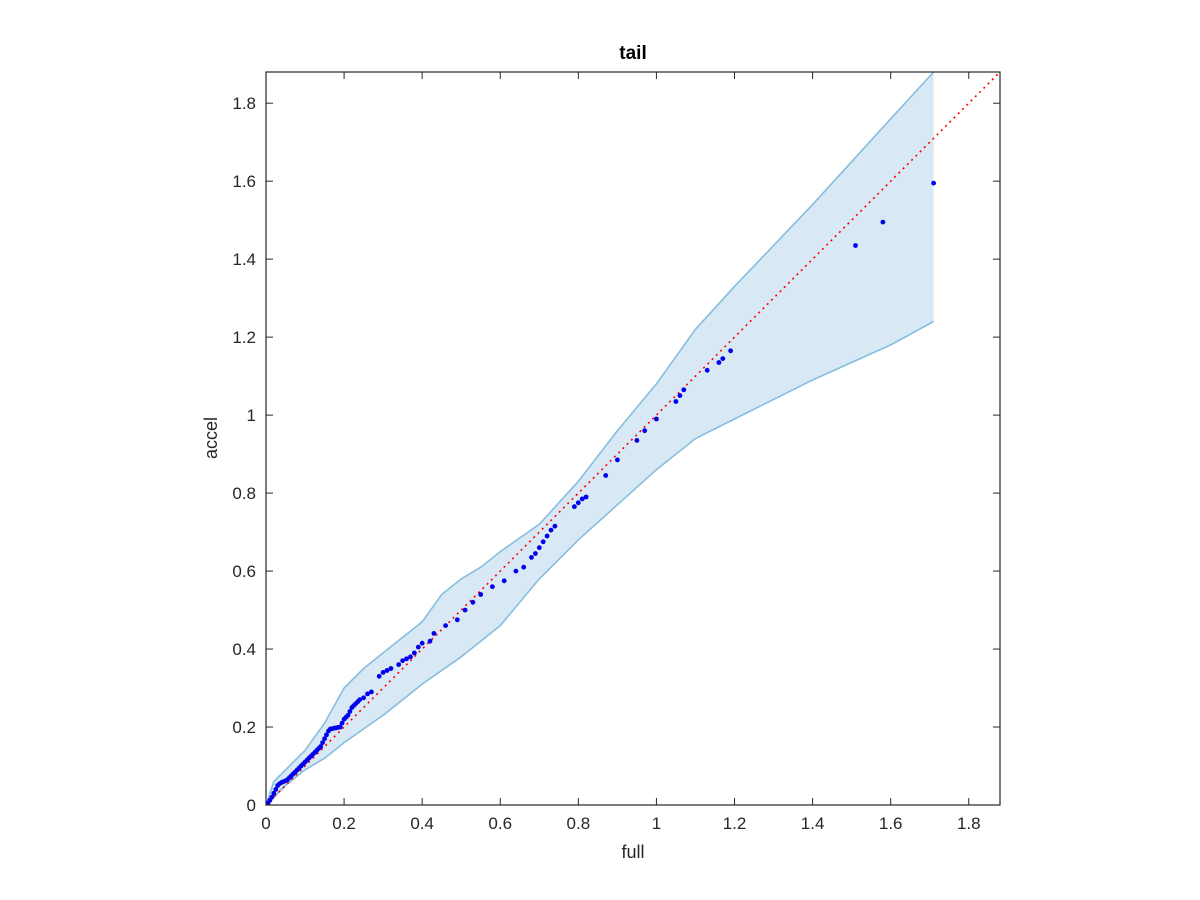 The width and height of the screenshot is (1200, 900). I want to click on y-tick-label: 0.4, so click(244, 649).